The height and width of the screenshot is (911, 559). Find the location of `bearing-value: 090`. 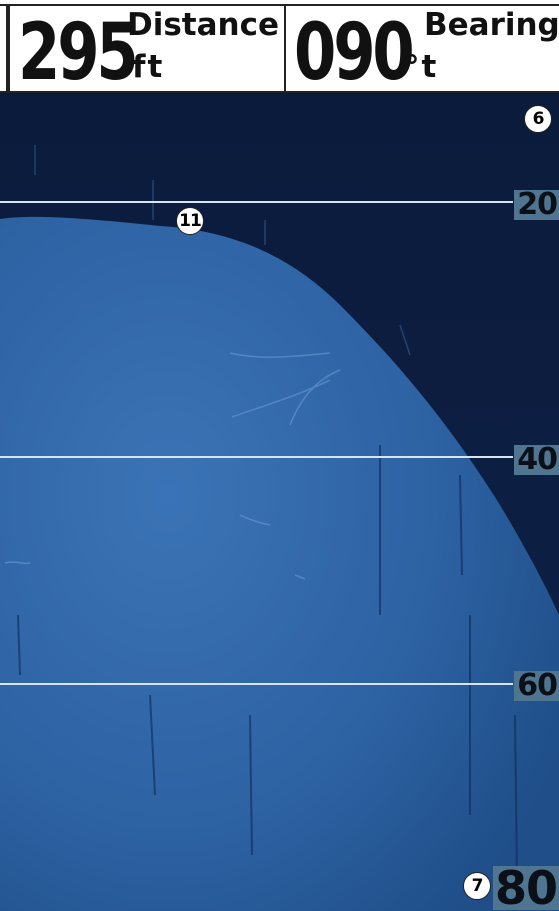

bearing-value: 090 is located at coordinates (354, 53).